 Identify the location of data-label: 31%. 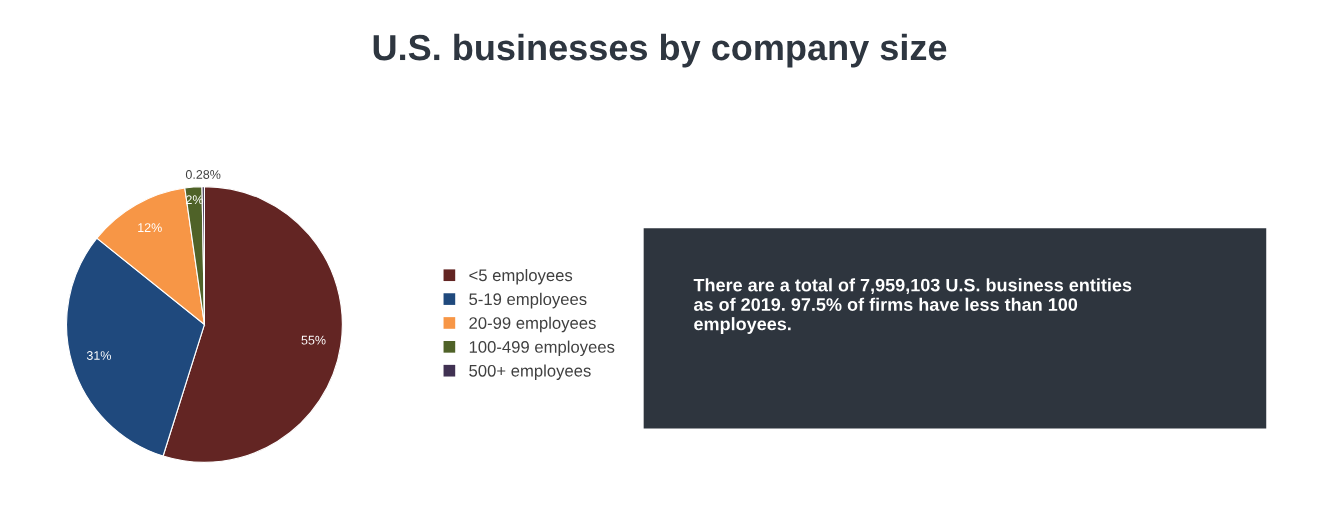
(98, 355).